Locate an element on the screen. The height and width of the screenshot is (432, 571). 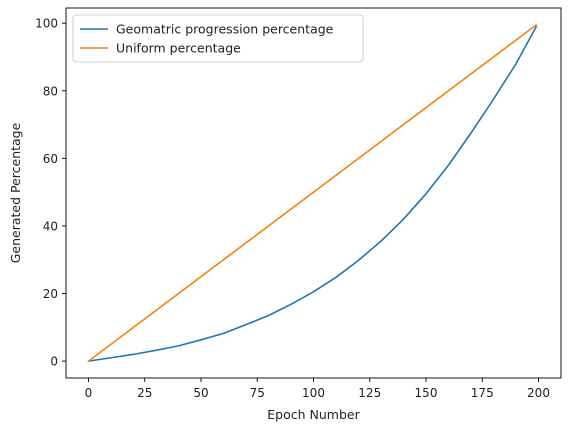
y-tick-label: 100 is located at coordinates (46, 24).